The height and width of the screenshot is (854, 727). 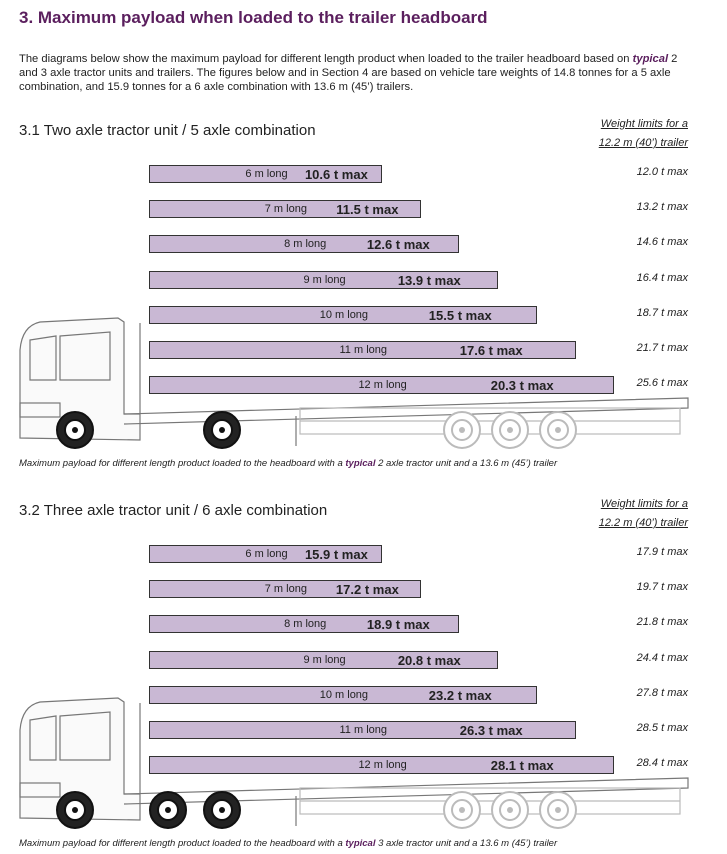 I want to click on weight-limit: 28.5 t max, so click(x=662, y=728).